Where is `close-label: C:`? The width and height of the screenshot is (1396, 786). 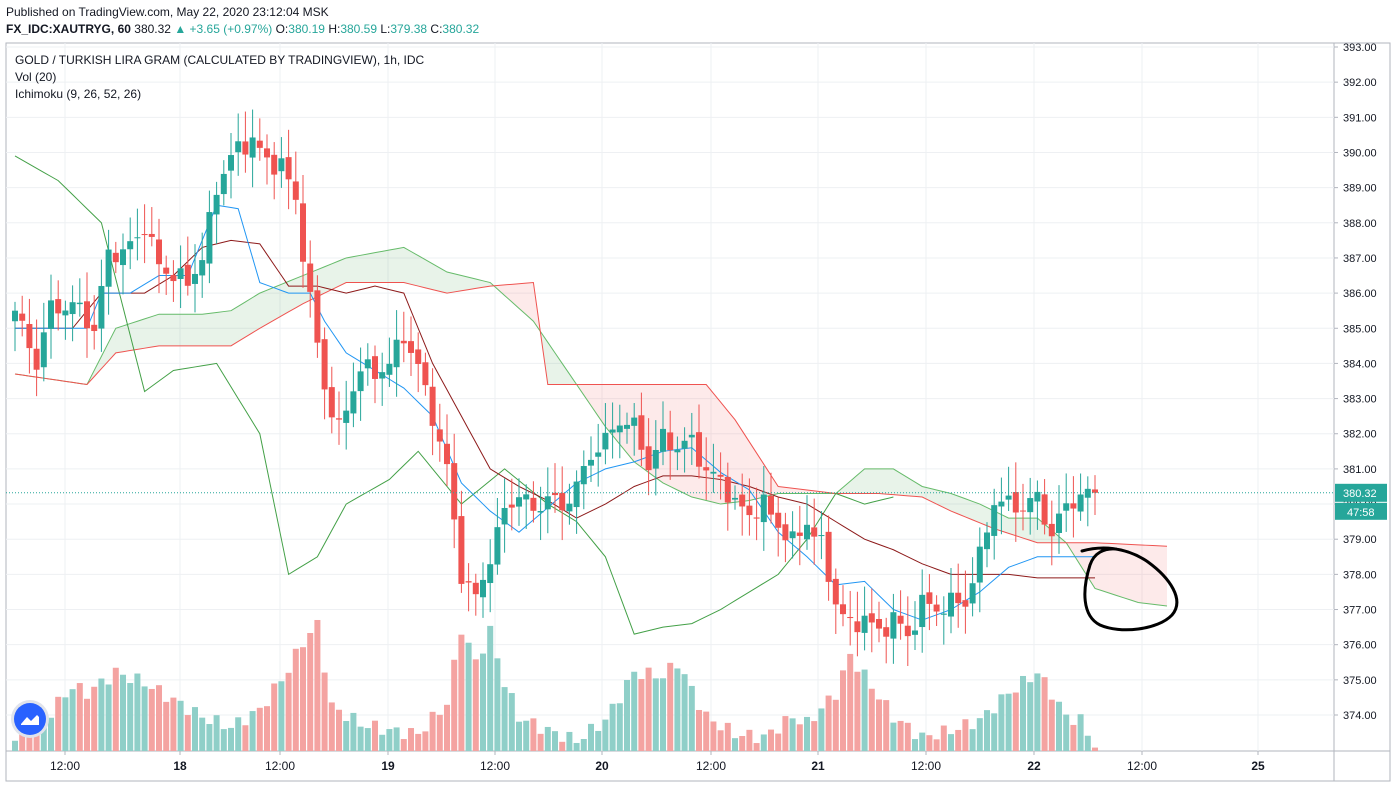
close-label: C: is located at coordinates (436, 29).